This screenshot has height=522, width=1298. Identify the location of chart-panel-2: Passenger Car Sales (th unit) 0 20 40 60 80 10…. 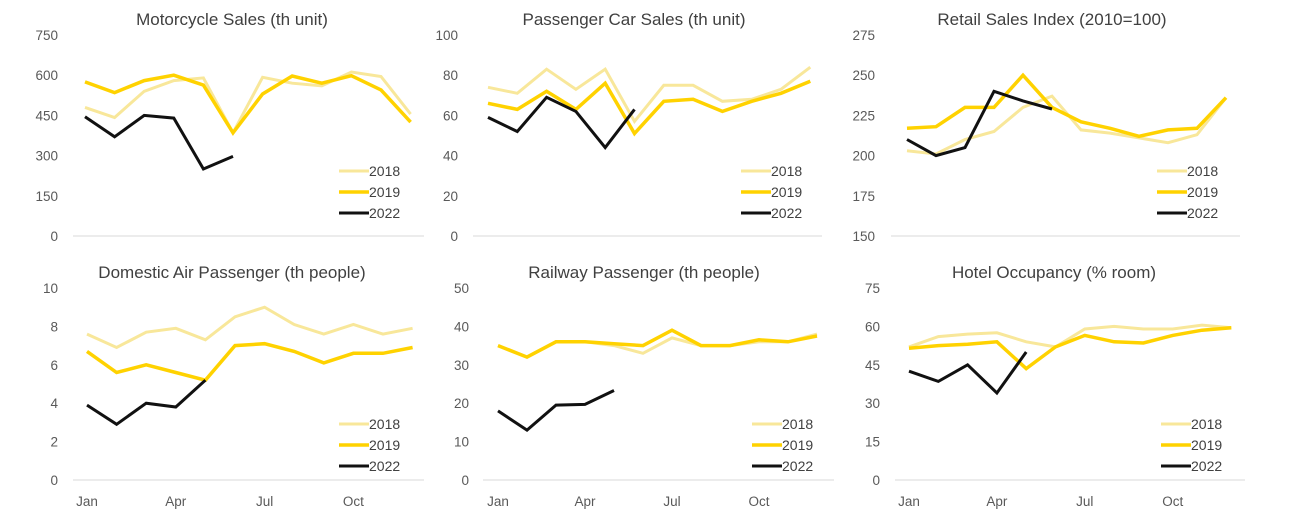
(628, 127).